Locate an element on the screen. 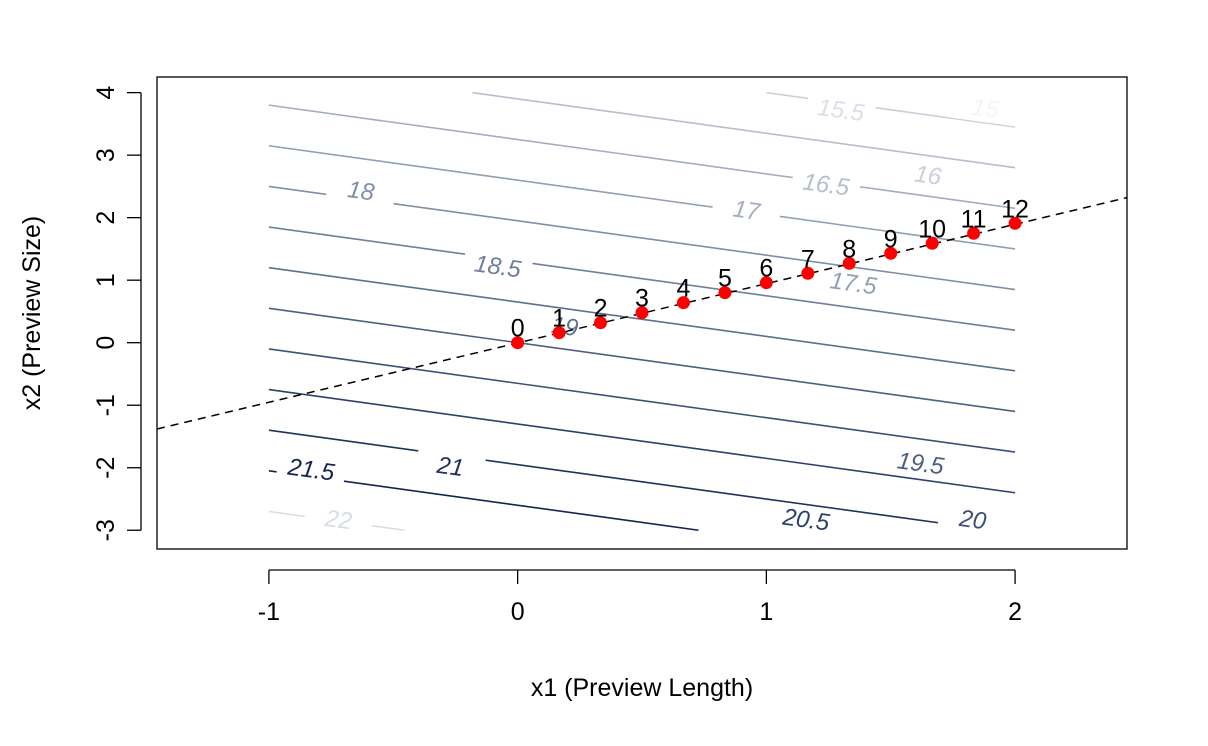 This screenshot has height=746, width=1208. contour-label-15: 15 is located at coordinates (985, 109).